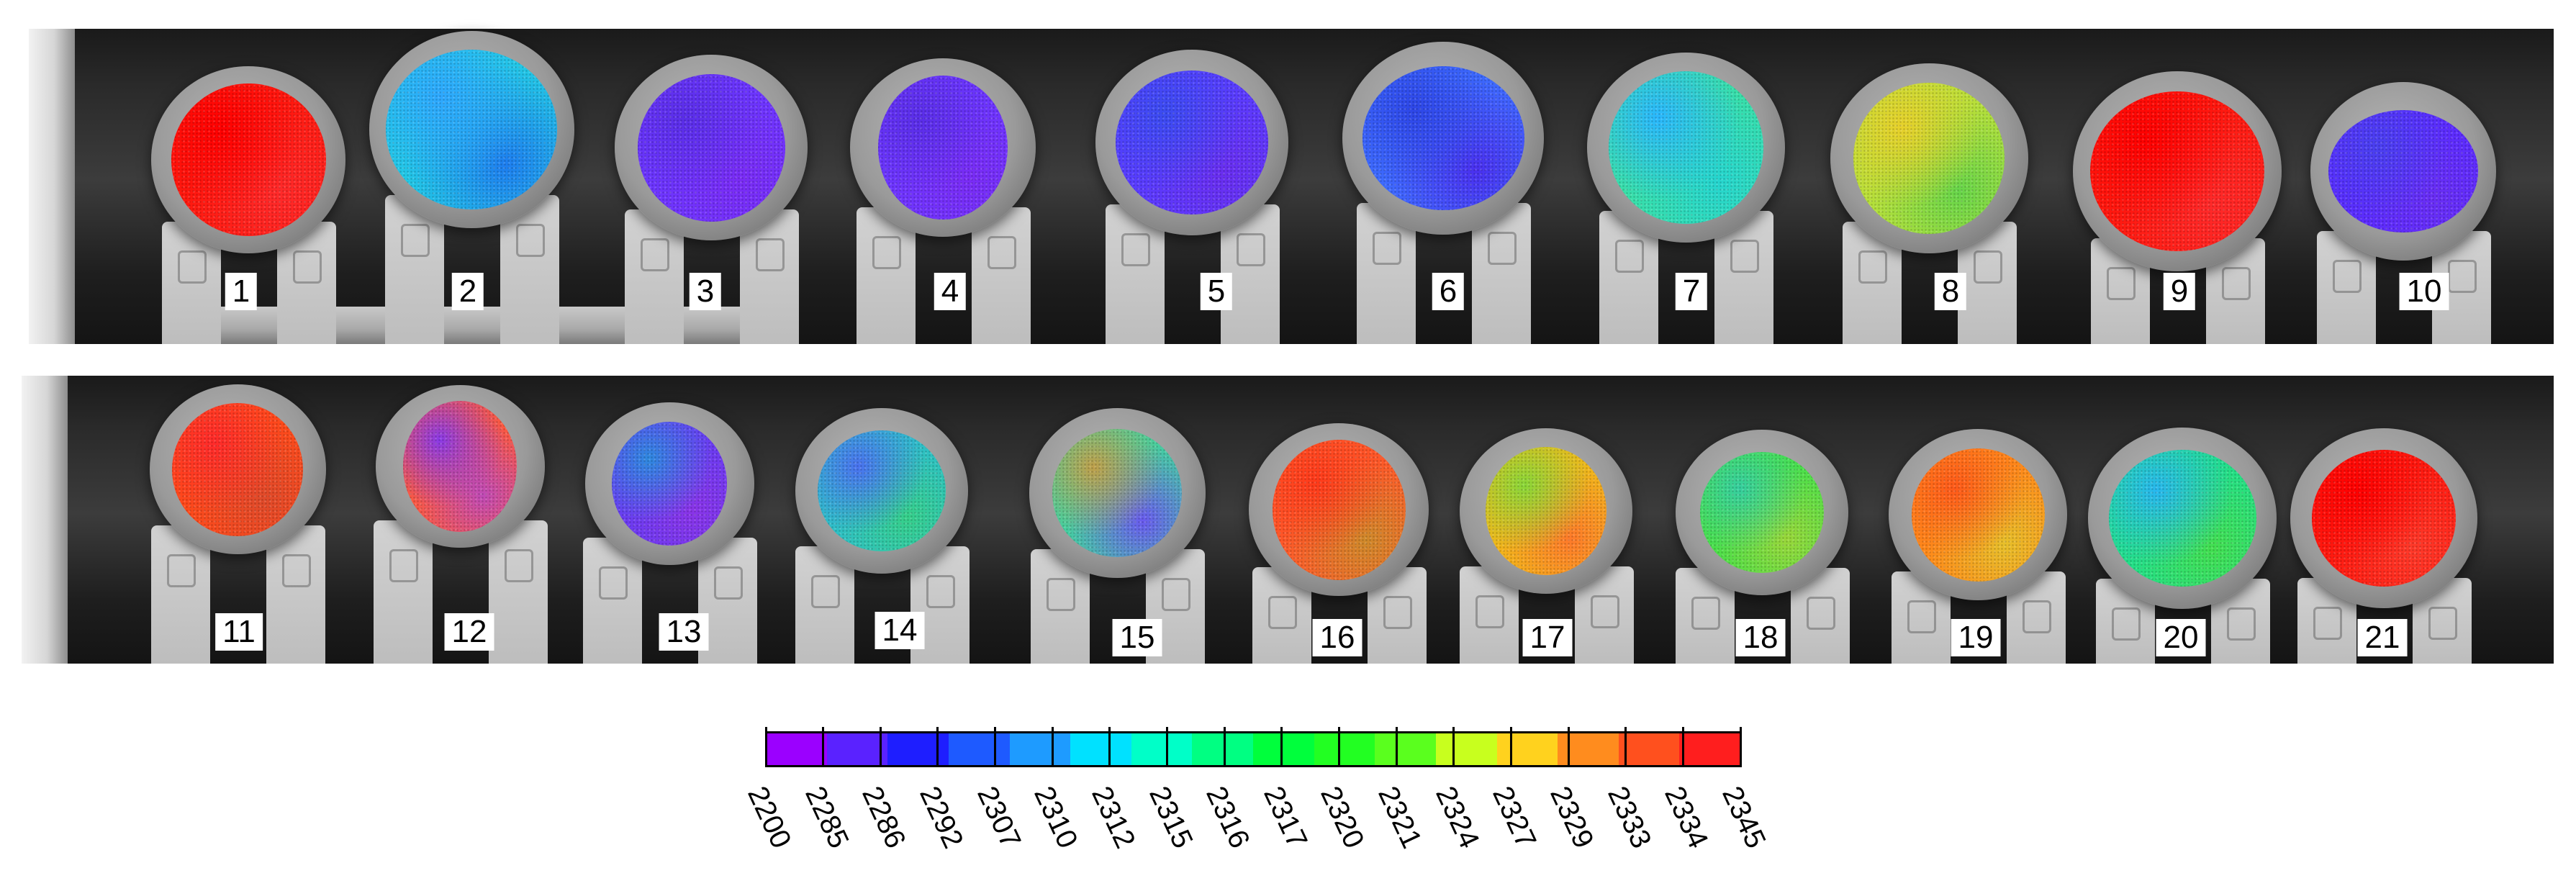  Describe the element at coordinates (884, 818) in the screenshot. I see `colorbar-tick-label: 2286` at that location.